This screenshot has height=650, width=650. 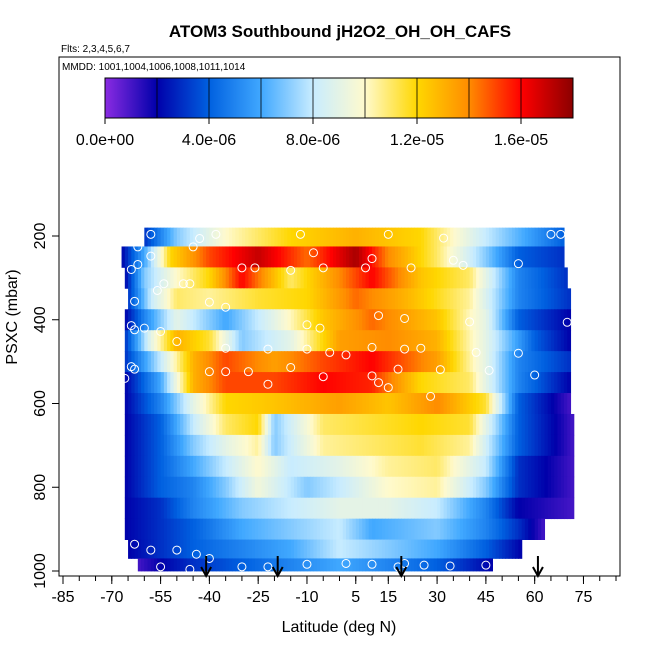 I want to click on x-tick-label: 45, so click(x=486, y=597).